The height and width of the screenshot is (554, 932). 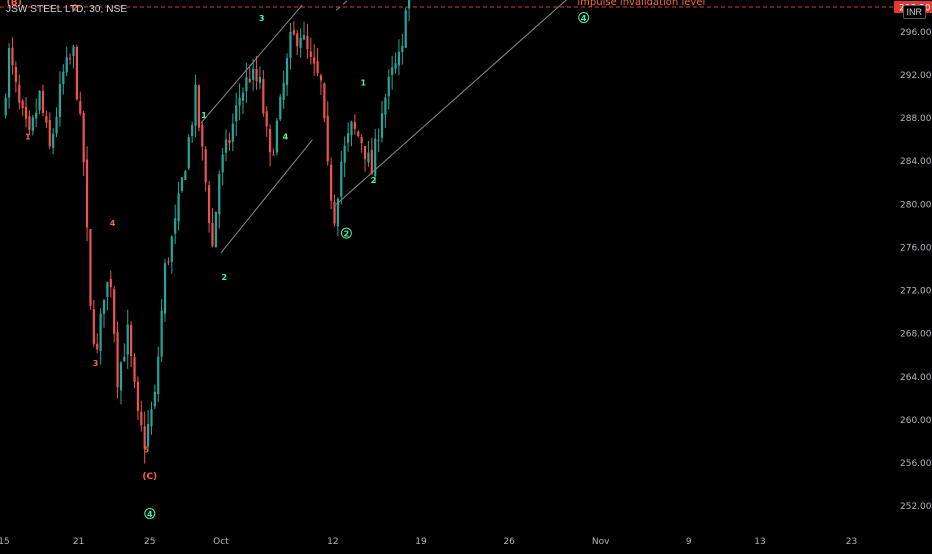 What do you see at coordinates (759, 542) in the screenshot?
I see `time-tick-label: 13` at bounding box center [759, 542].